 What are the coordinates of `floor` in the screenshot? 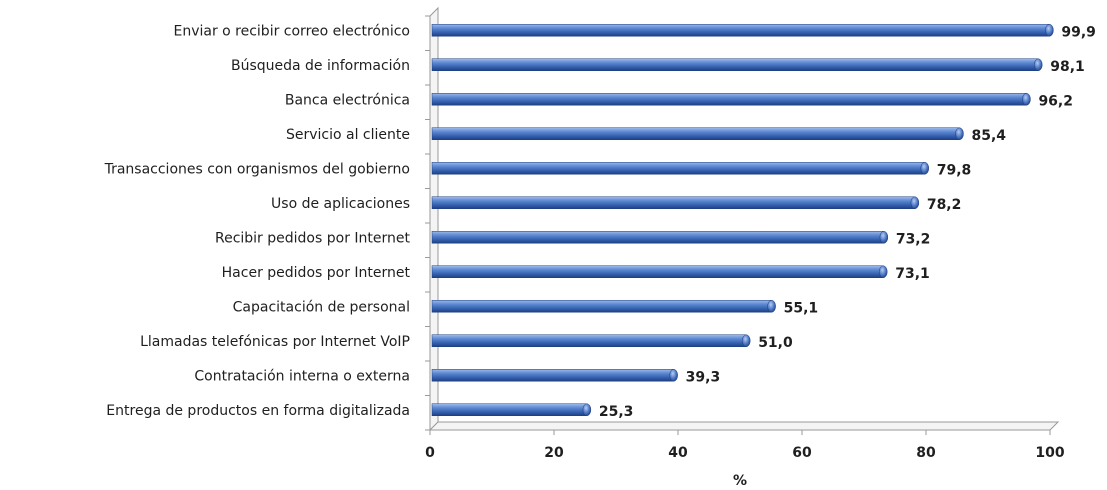 It's located at (744, 426).